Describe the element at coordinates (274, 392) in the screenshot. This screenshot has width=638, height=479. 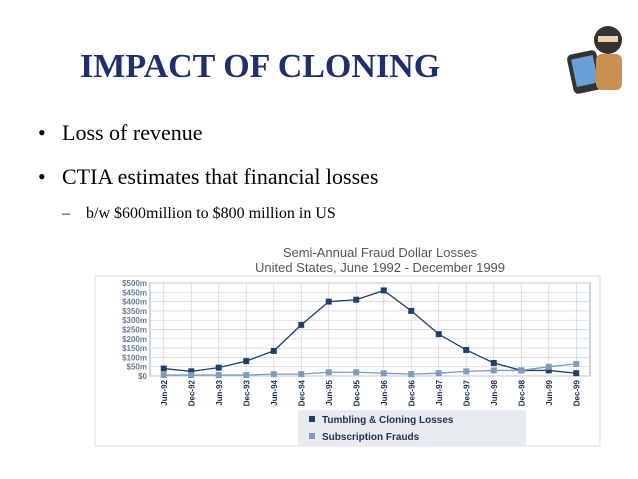
I see `x-tick-label: Jun-94` at that location.